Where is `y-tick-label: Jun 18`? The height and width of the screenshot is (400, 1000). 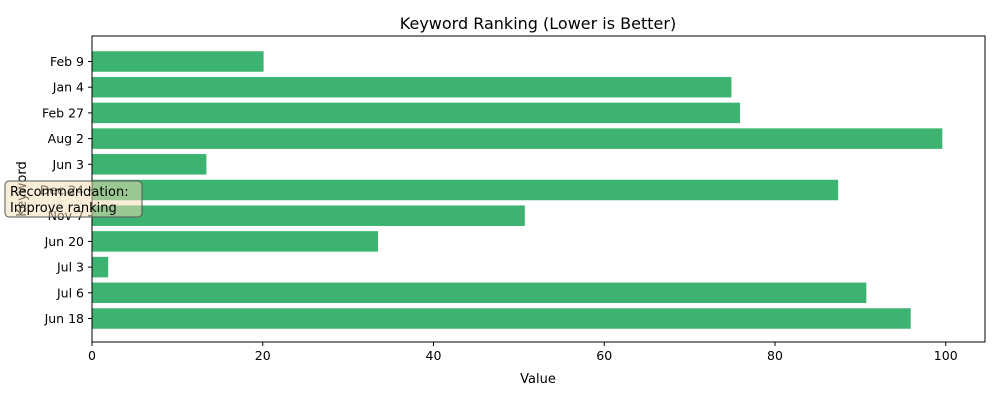 y-tick-label: Jun 18 is located at coordinates (64, 318).